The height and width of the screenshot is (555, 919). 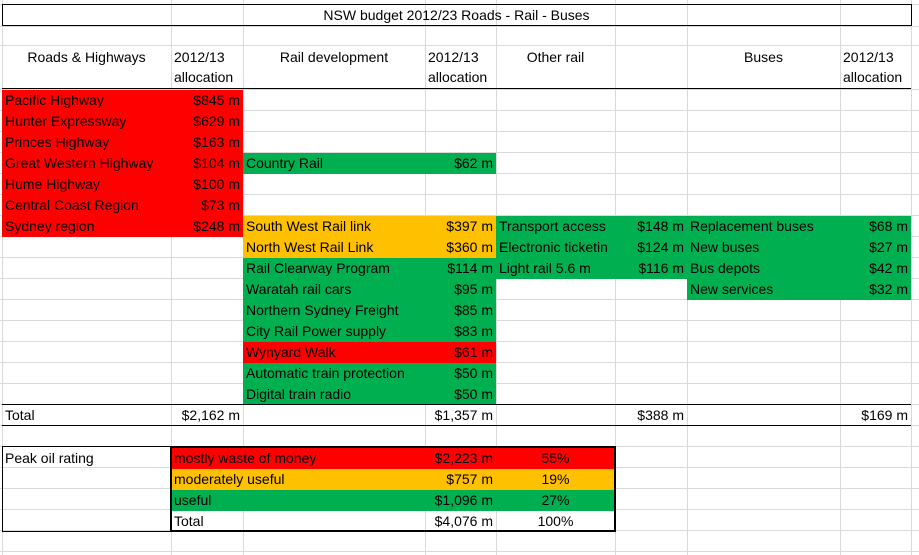 What do you see at coordinates (460, 163) in the screenshot?
I see `rail-value: $62 m` at bounding box center [460, 163].